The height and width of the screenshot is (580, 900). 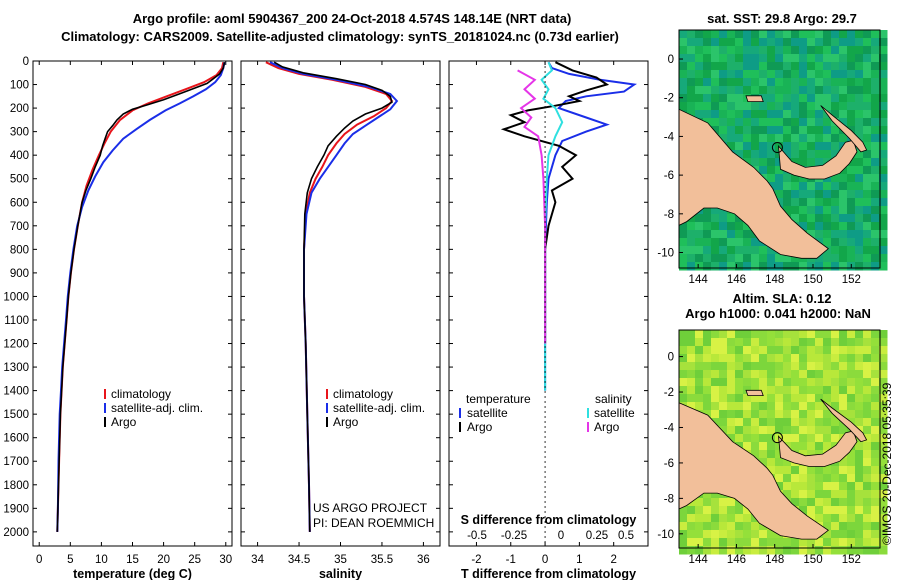 What do you see at coordinates (101, 560) in the screenshot?
I see `t-x-tick-label: 10` at bounding box center [101, 560].